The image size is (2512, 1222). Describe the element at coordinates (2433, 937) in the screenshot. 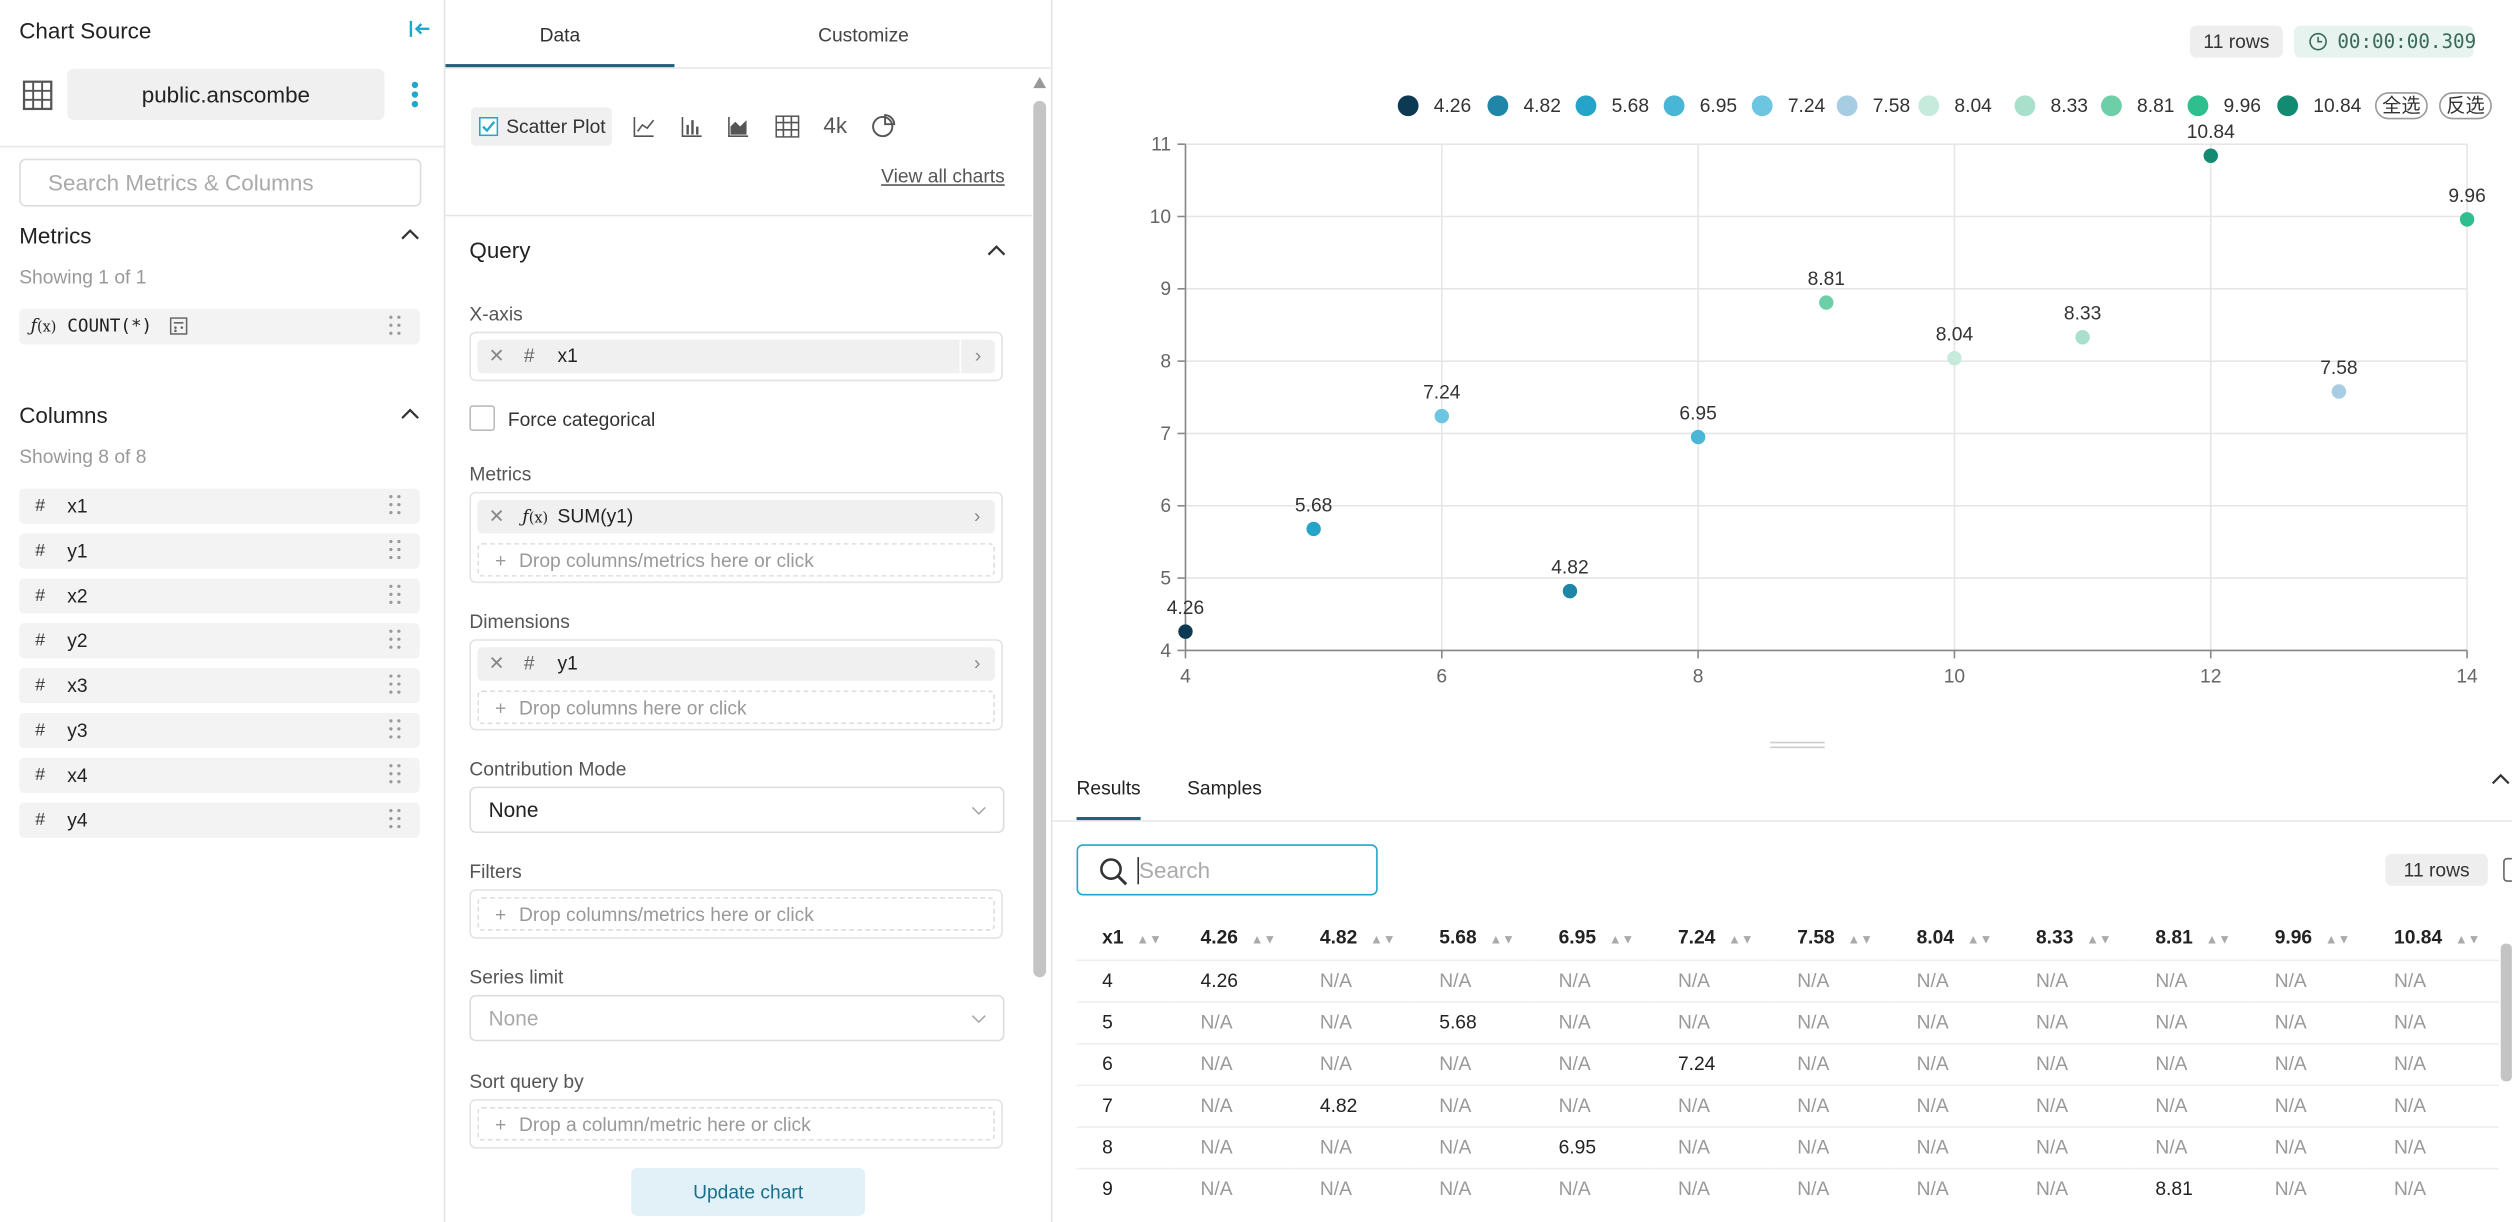

I see `column-header: 10.84 ▲▼` at that location.